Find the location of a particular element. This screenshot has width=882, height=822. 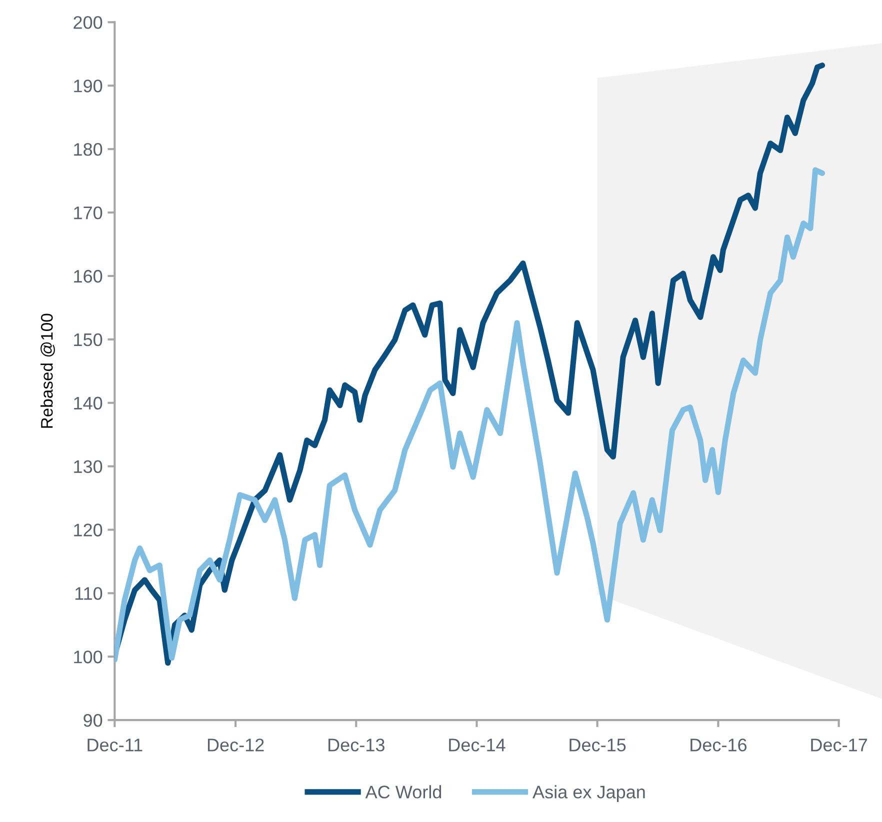

y-tick-label: 100 is located at coordinates (88, 657).